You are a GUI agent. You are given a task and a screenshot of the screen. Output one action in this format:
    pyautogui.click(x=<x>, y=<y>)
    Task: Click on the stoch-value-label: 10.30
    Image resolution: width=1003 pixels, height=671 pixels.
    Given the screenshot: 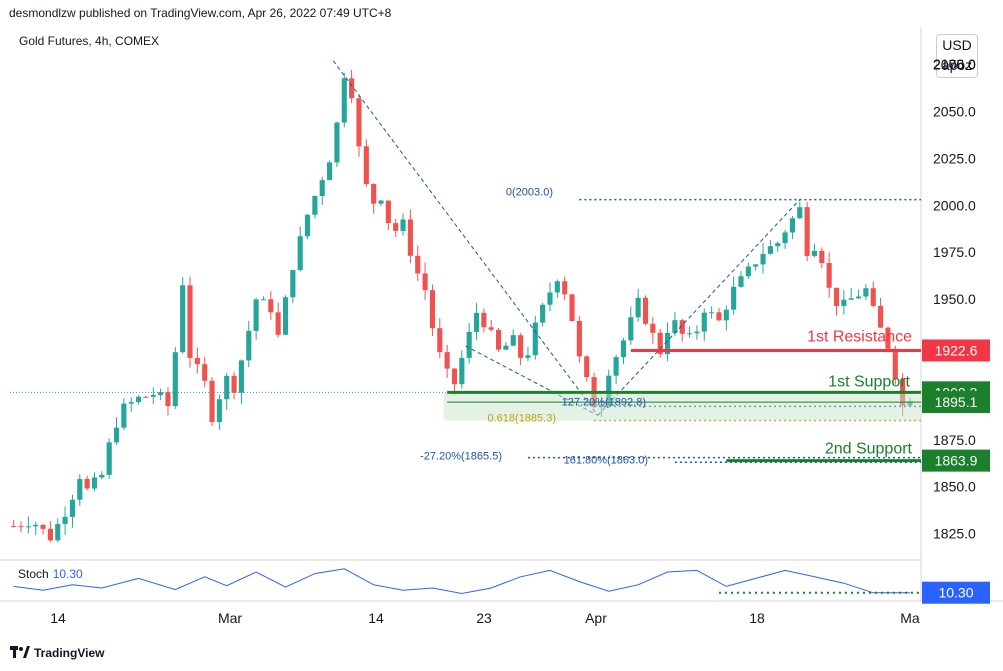 What is the action you would take?
    pyautogui.click(x=955, y=593)
    